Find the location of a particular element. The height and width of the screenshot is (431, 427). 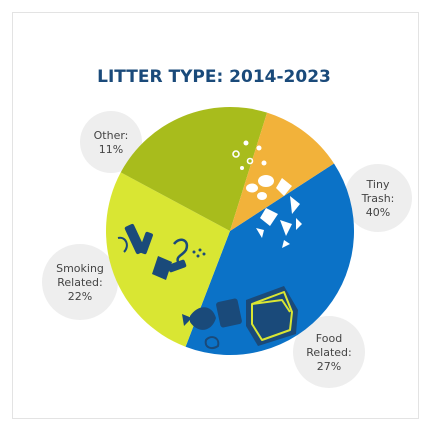

slice-label-smoking-related-line-1: Smoking is located at coordinates (80, 268).